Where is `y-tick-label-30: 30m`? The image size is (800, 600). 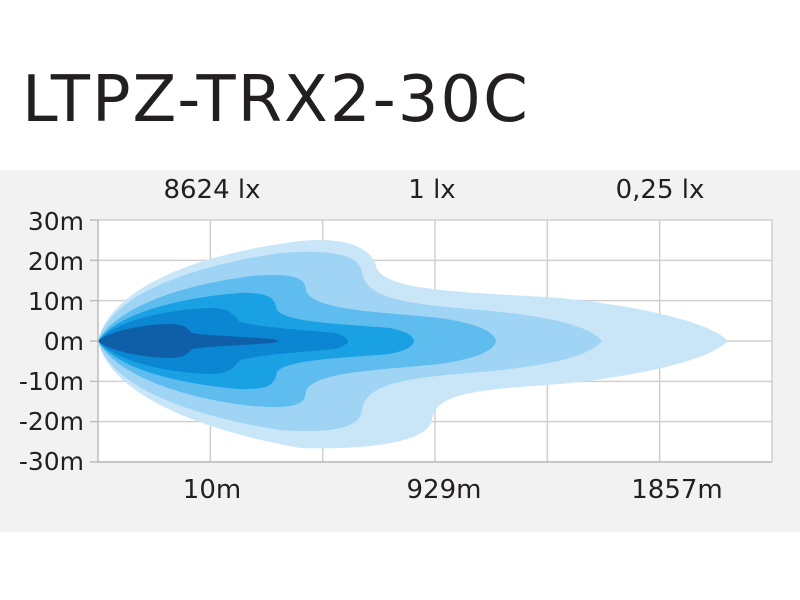 y-tick-label-30: 30m is located at coordinates (55, 221).